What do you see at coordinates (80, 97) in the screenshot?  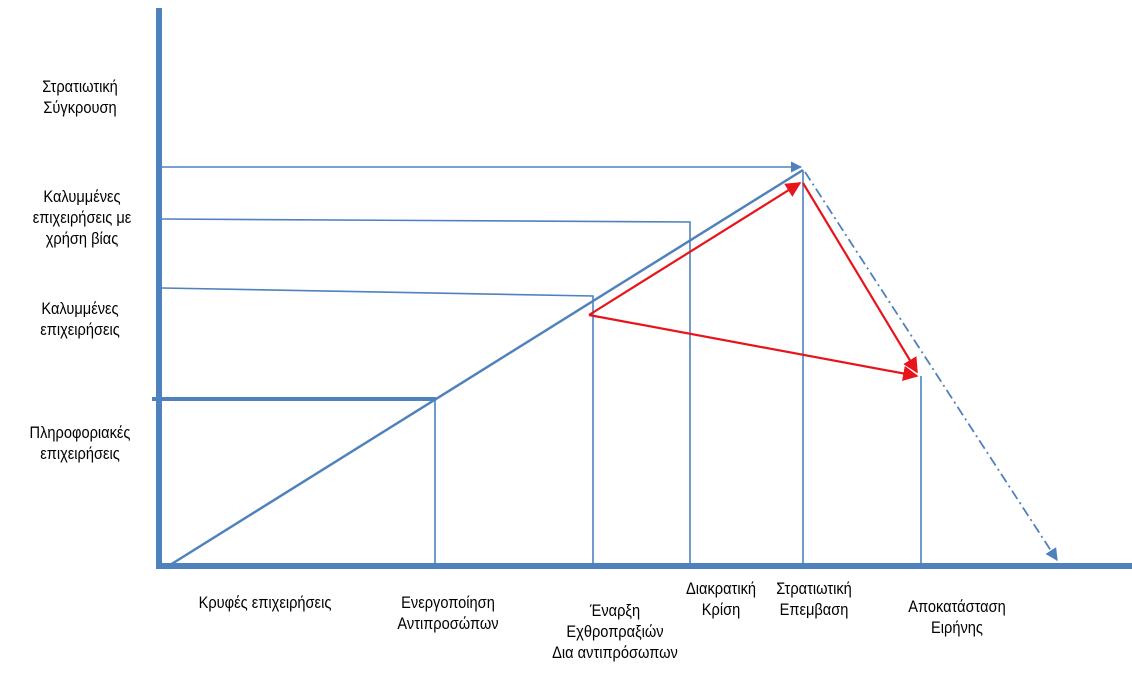 I see `y-label-military-conflict: Στρατιωτική Σύγκρουση` at bounding box center [80, 97].